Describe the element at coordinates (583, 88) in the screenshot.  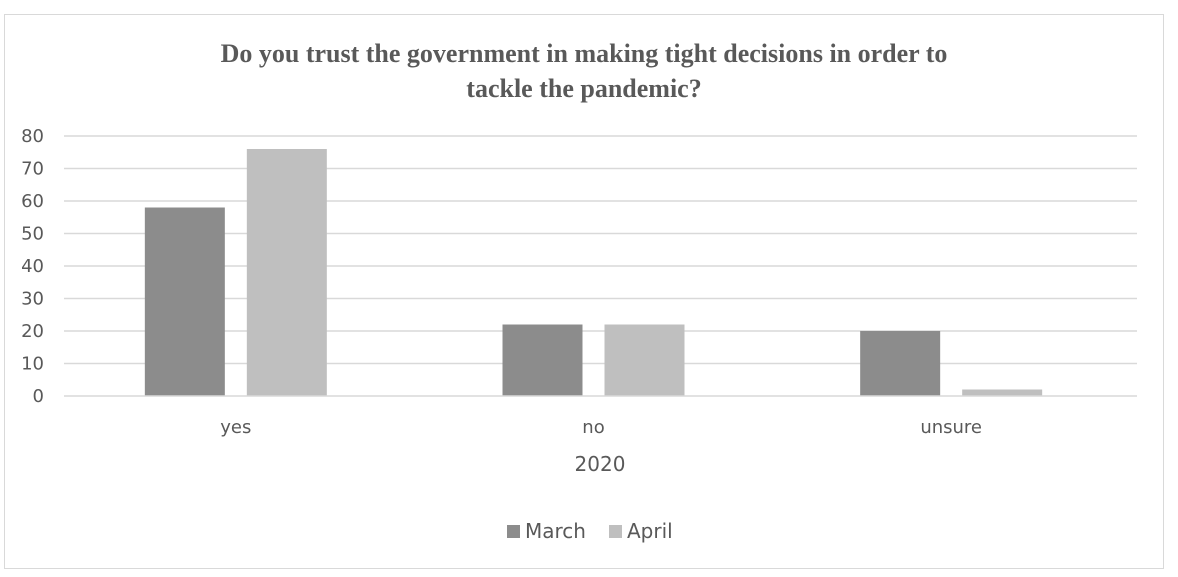
I see `chart-title-line-2: tackle the pandemic?` at that location.